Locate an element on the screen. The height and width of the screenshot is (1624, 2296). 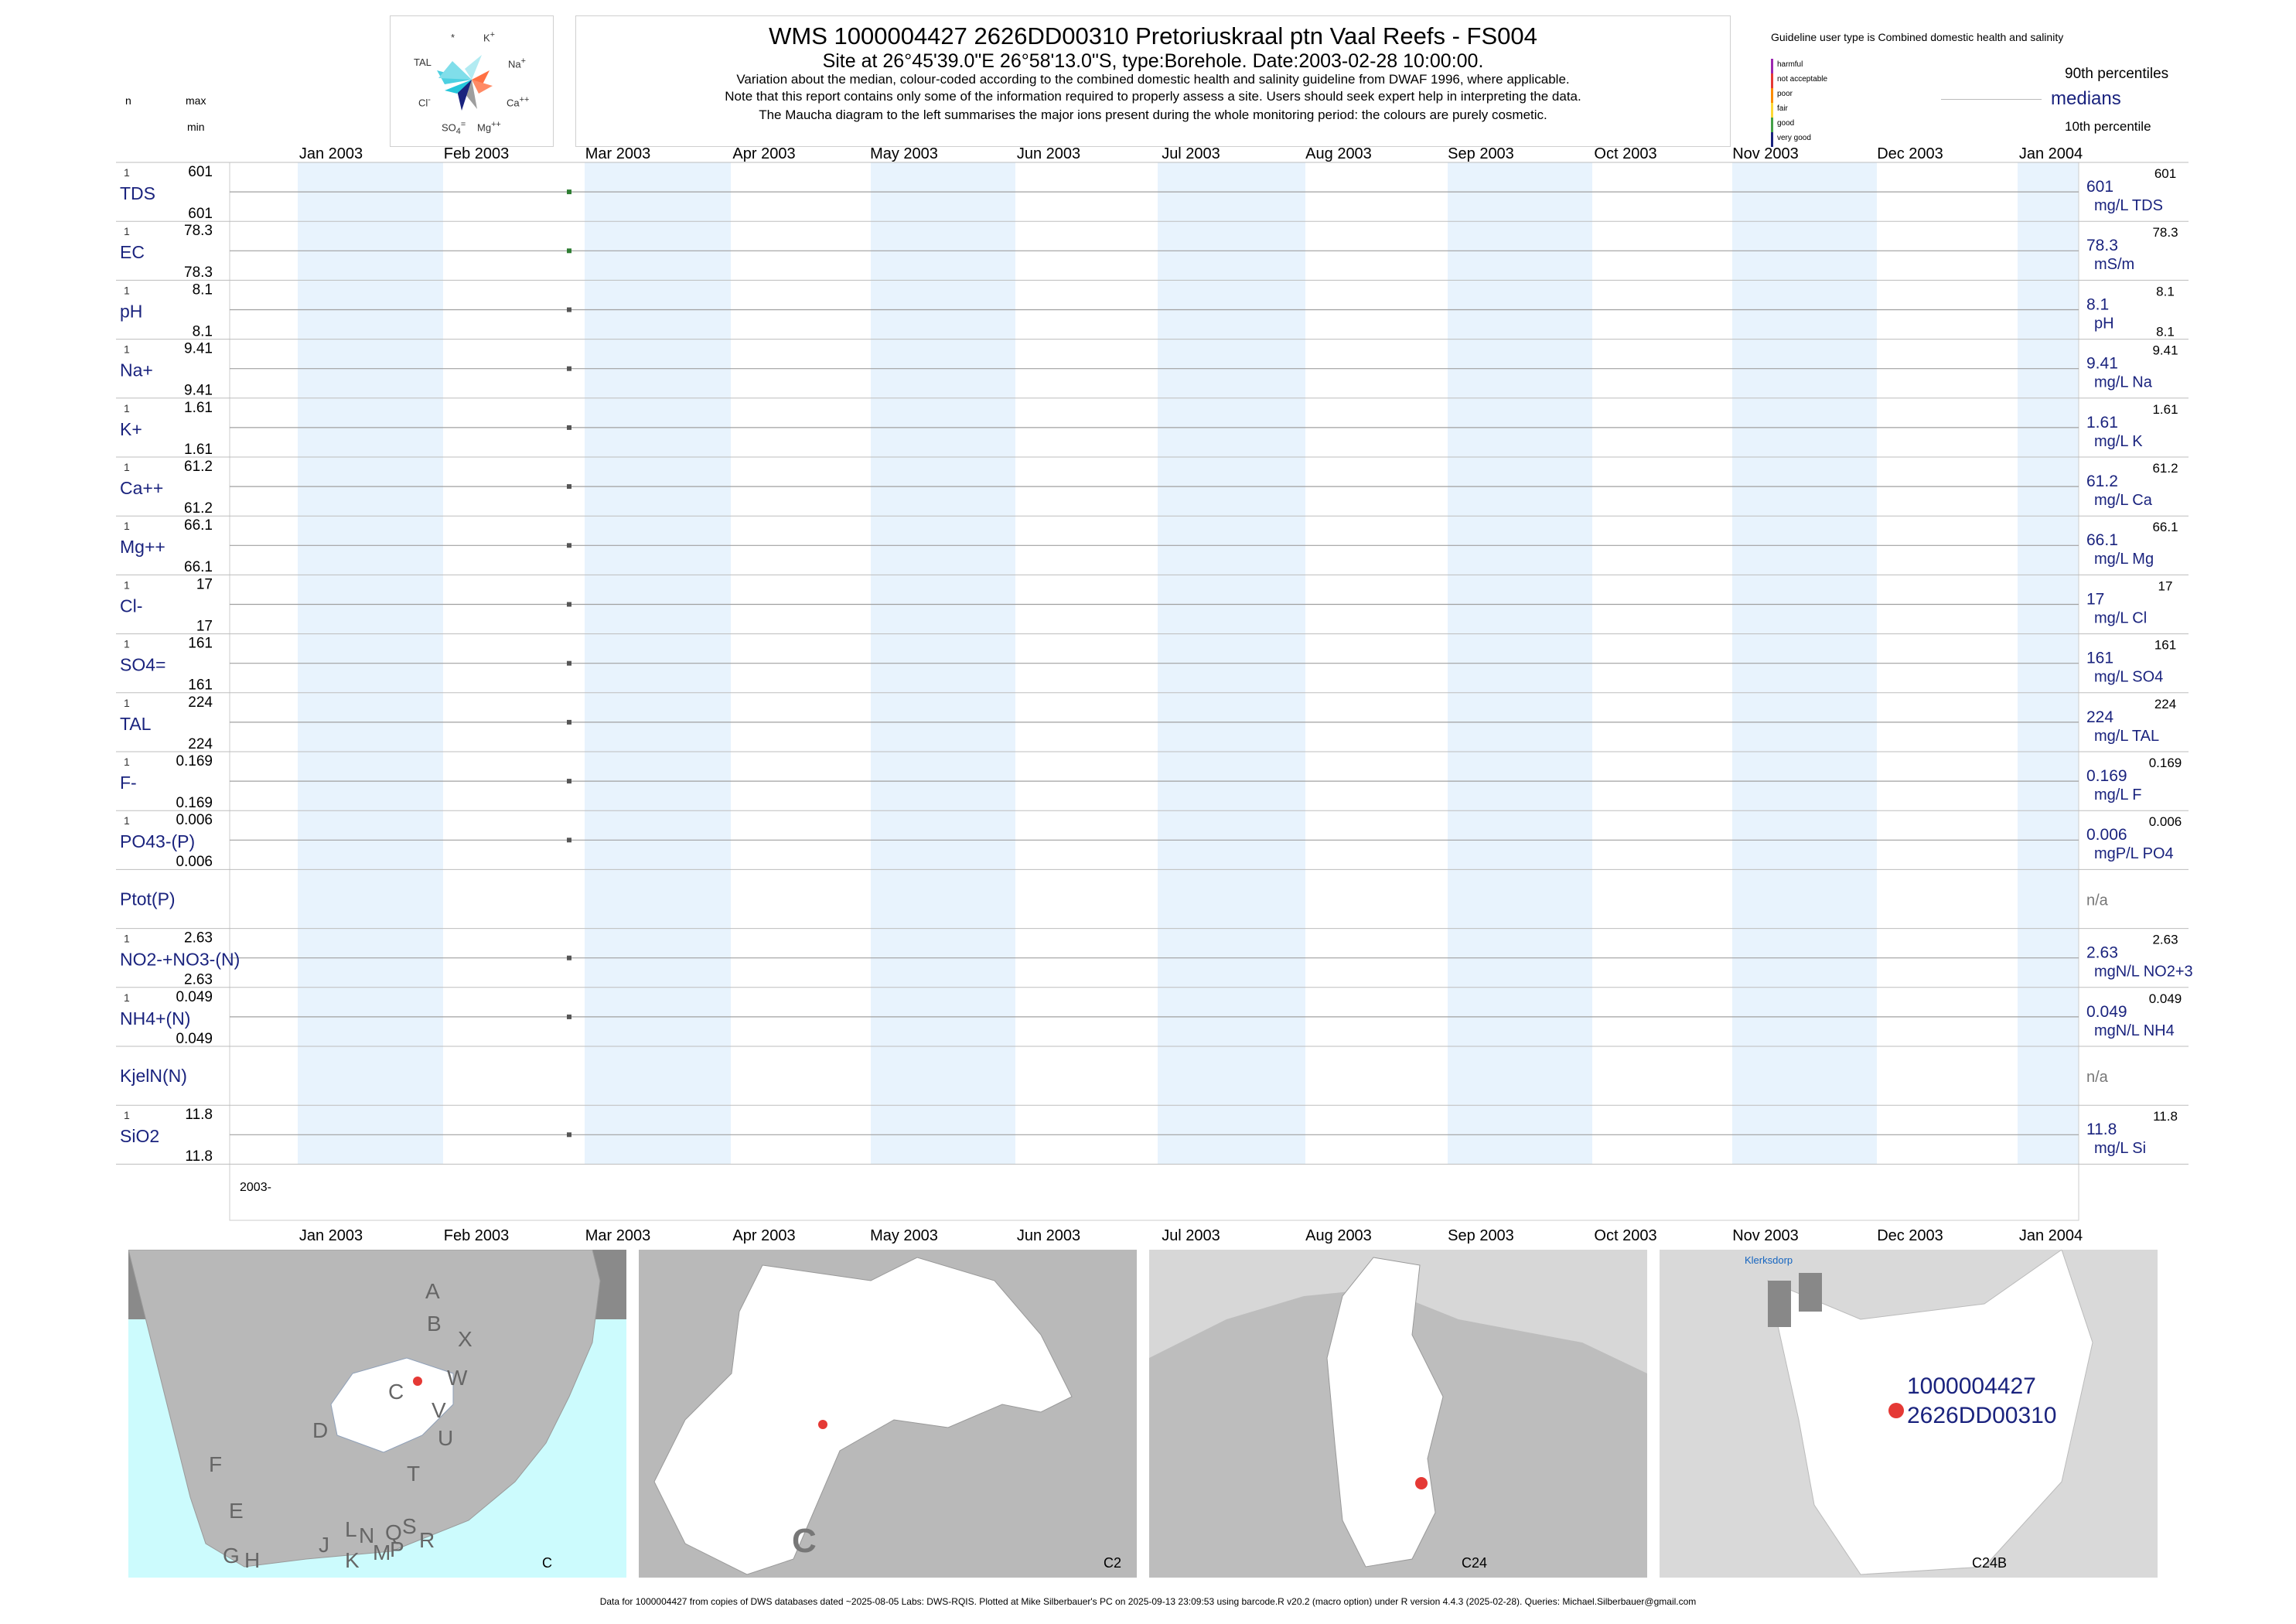
map1-region-letter: R is located at coordinates (427, 1540).